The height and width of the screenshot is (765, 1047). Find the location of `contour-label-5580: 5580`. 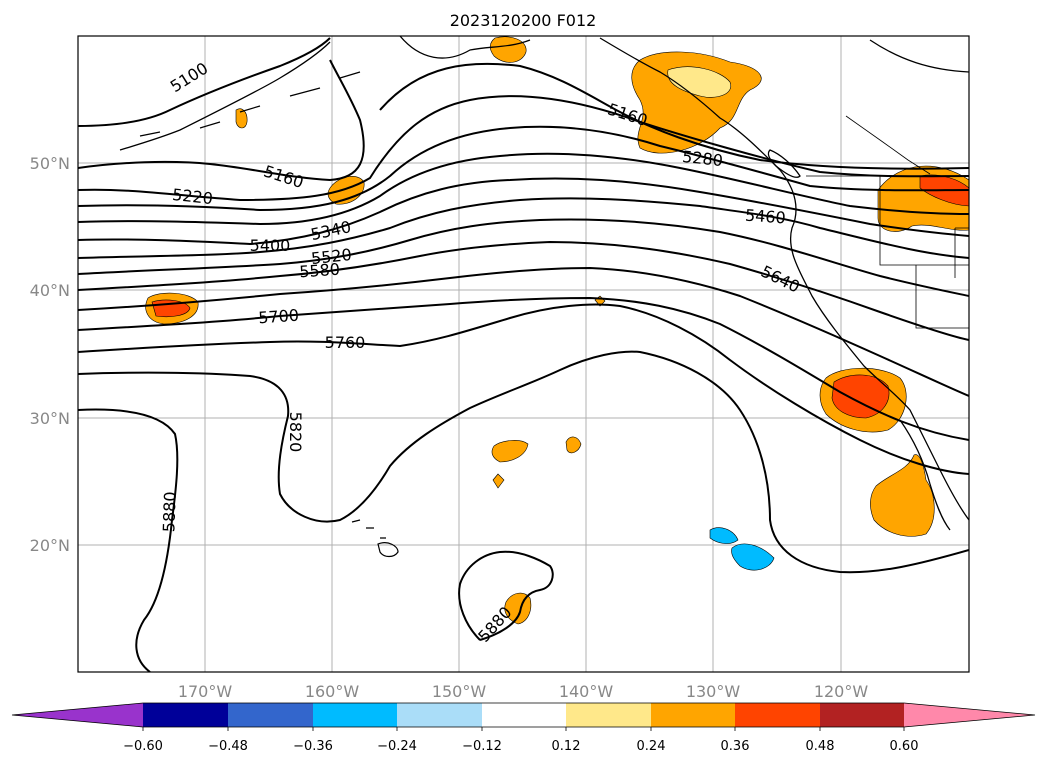

contour-label-5580: 5580 is located at coordinates (320, 271).